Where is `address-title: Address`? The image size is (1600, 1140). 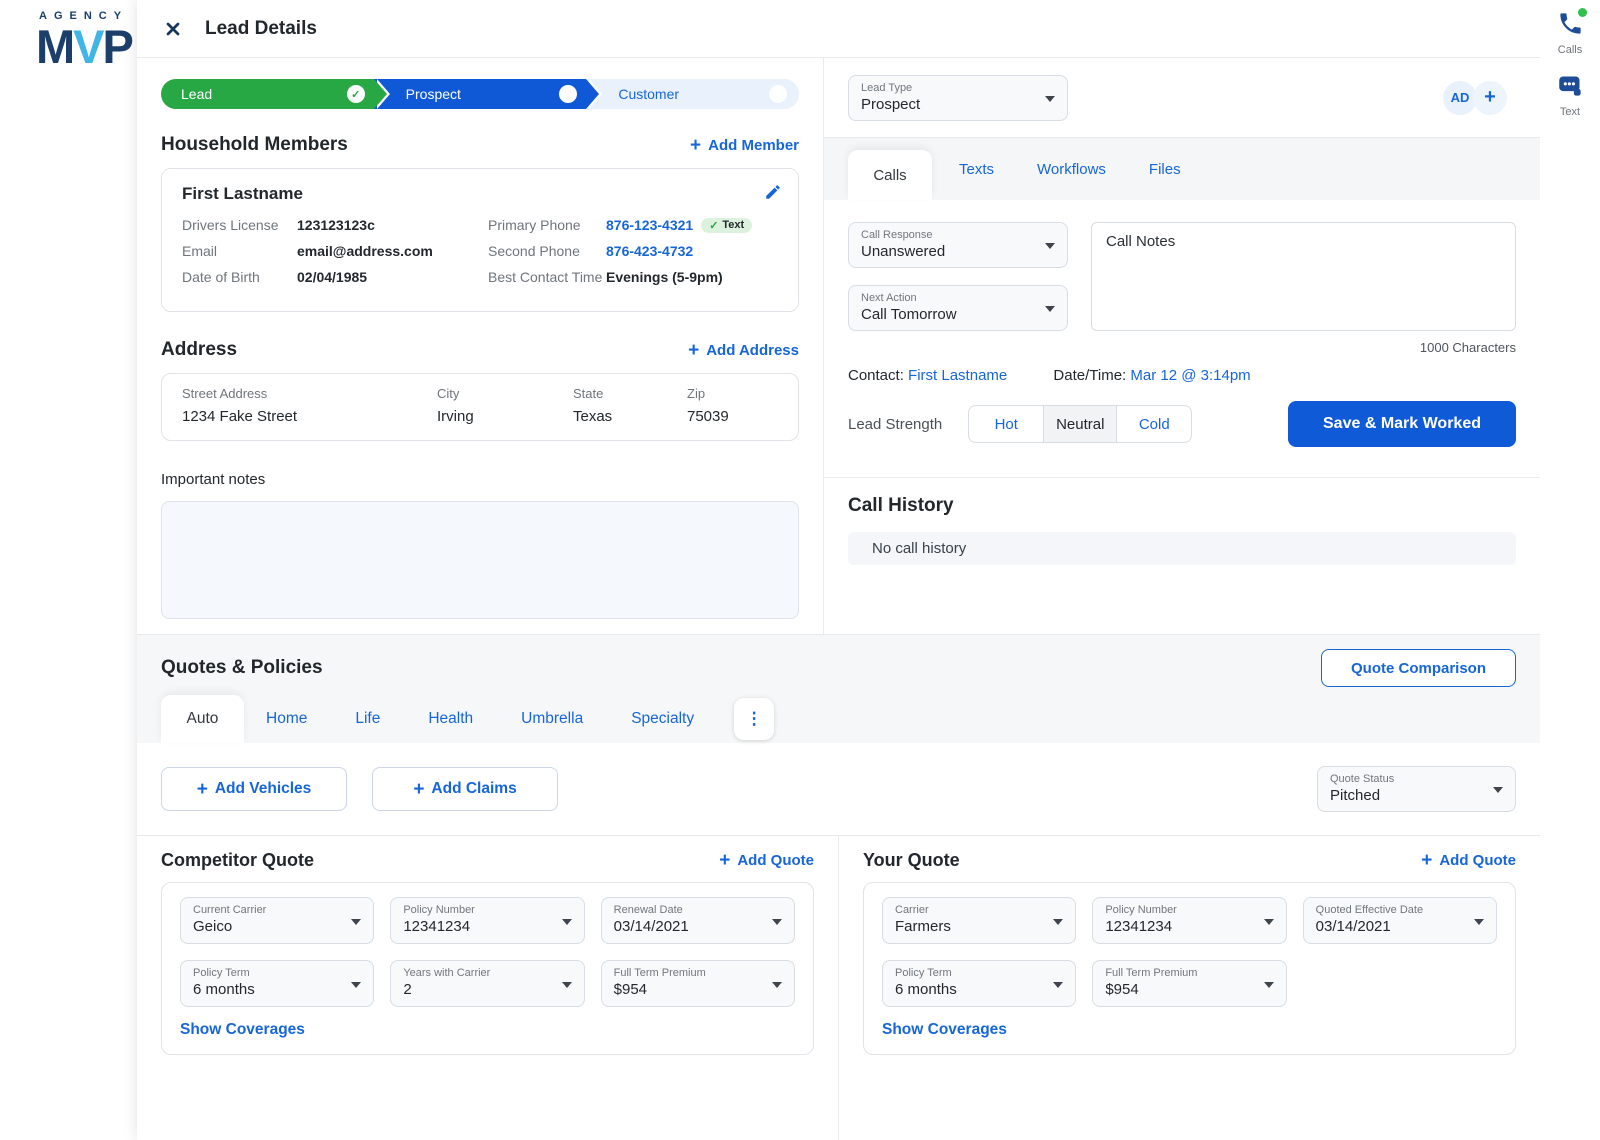 address-title: Address is located at coordinates (199, 349).